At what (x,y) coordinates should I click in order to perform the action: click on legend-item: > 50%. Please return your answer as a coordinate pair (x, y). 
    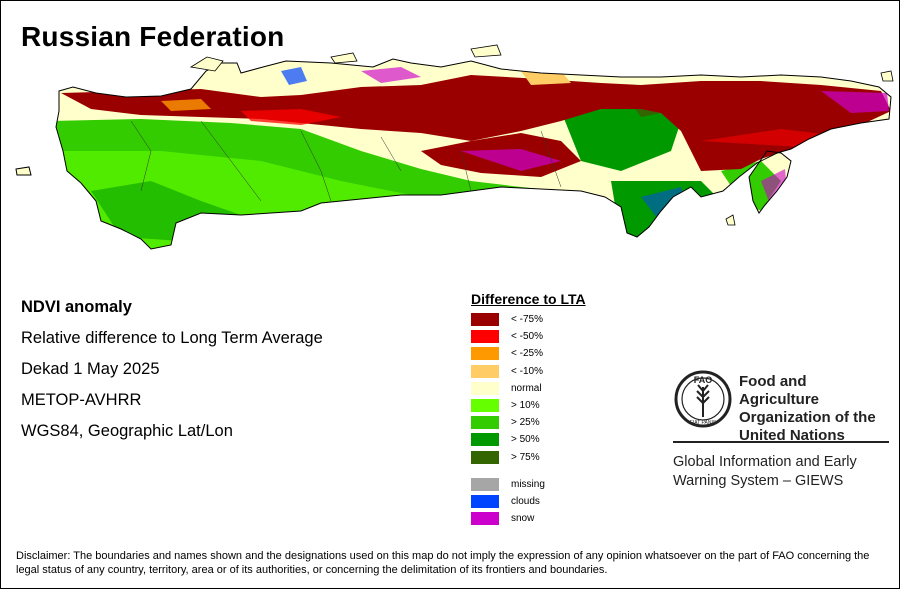
    Looking at the image, I should click on (528, 441).